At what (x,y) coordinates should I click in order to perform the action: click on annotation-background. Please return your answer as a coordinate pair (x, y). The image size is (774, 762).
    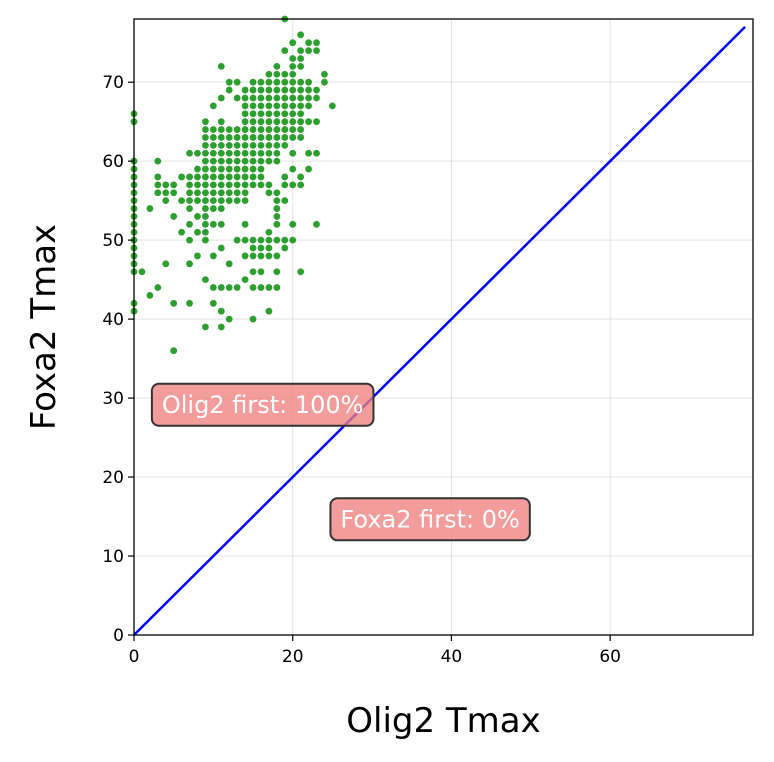
    Looking at the image, I should click on (262, 404).